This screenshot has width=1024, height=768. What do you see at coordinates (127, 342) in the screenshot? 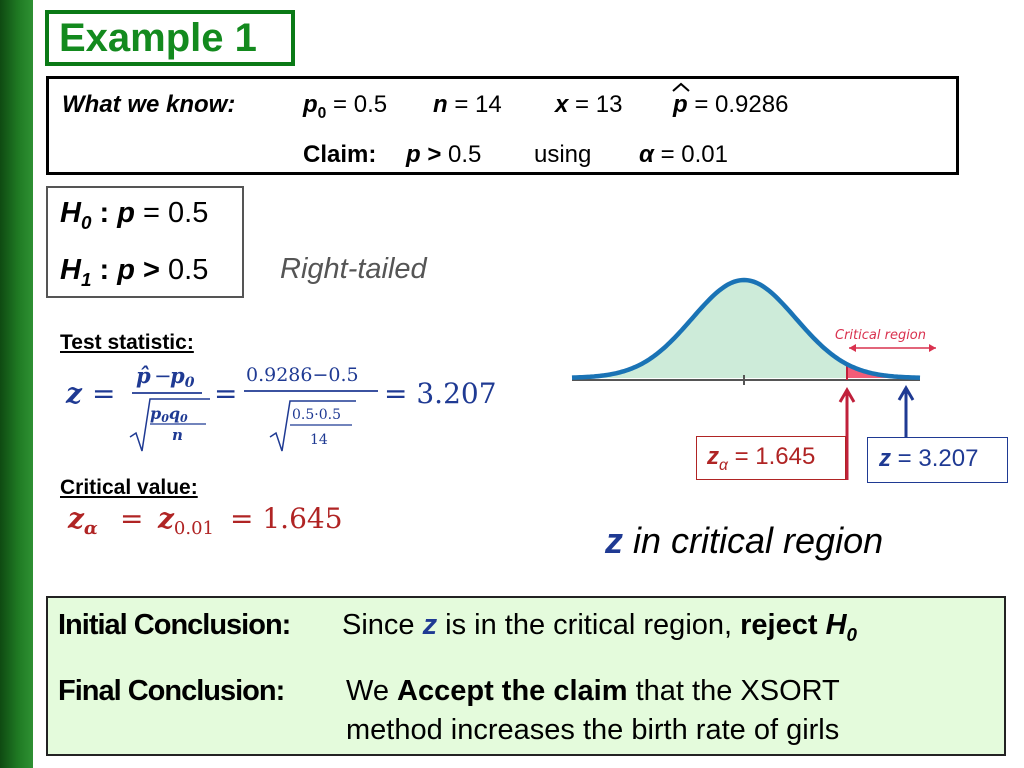
I see `test-statistic-label: Test statistic:` at bounding box center [127, 342].